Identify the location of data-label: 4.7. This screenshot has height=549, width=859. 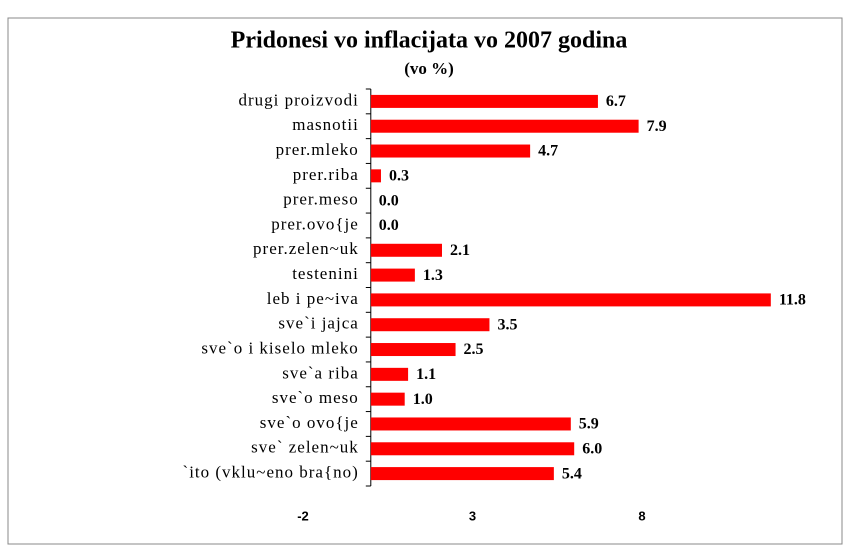
(548, 151).